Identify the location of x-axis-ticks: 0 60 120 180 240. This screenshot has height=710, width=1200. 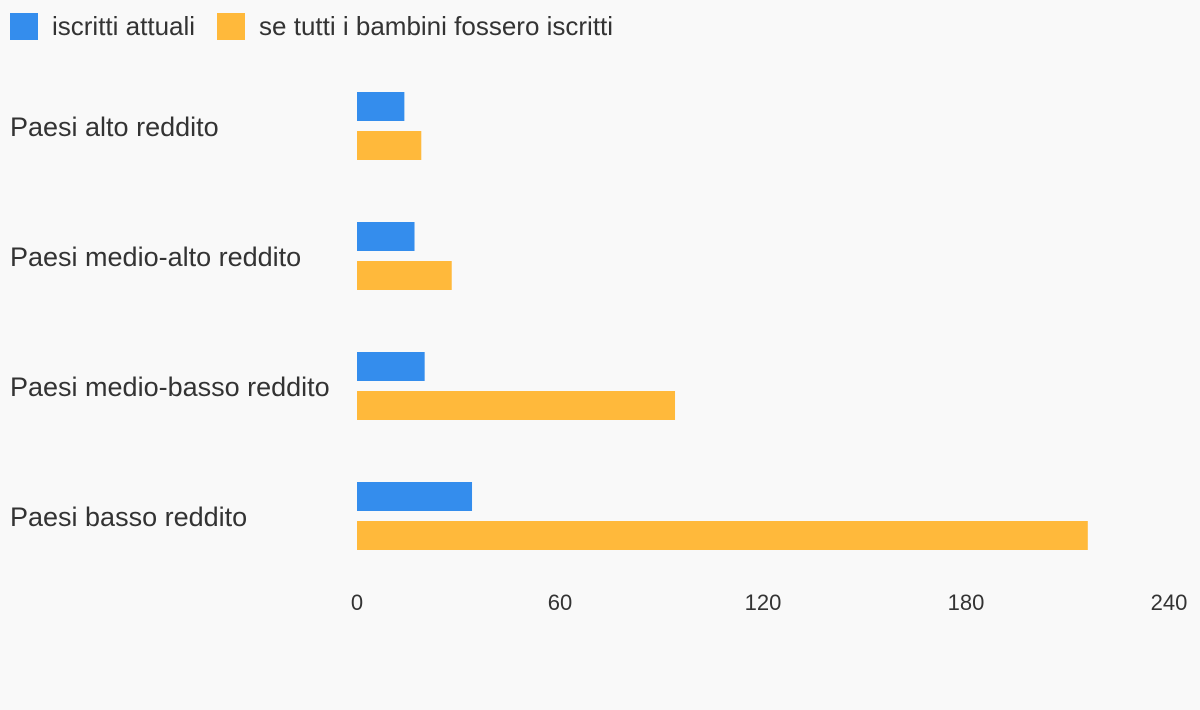
(769, 602).